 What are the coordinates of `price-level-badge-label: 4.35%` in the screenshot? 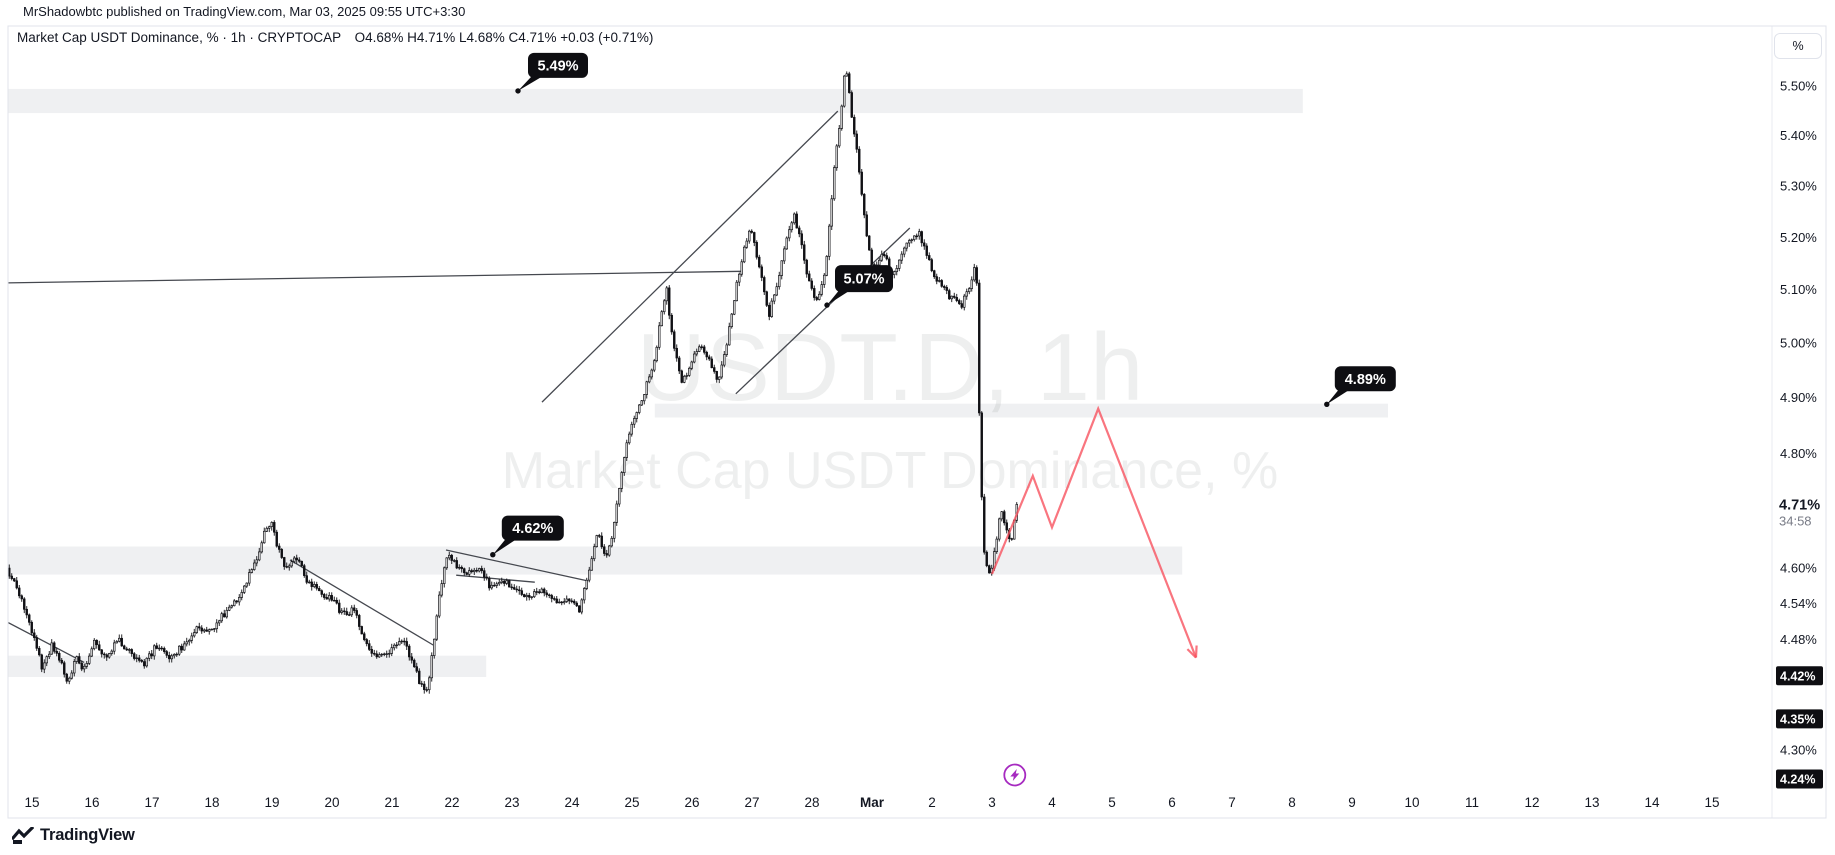 It's located at (1797, 719).